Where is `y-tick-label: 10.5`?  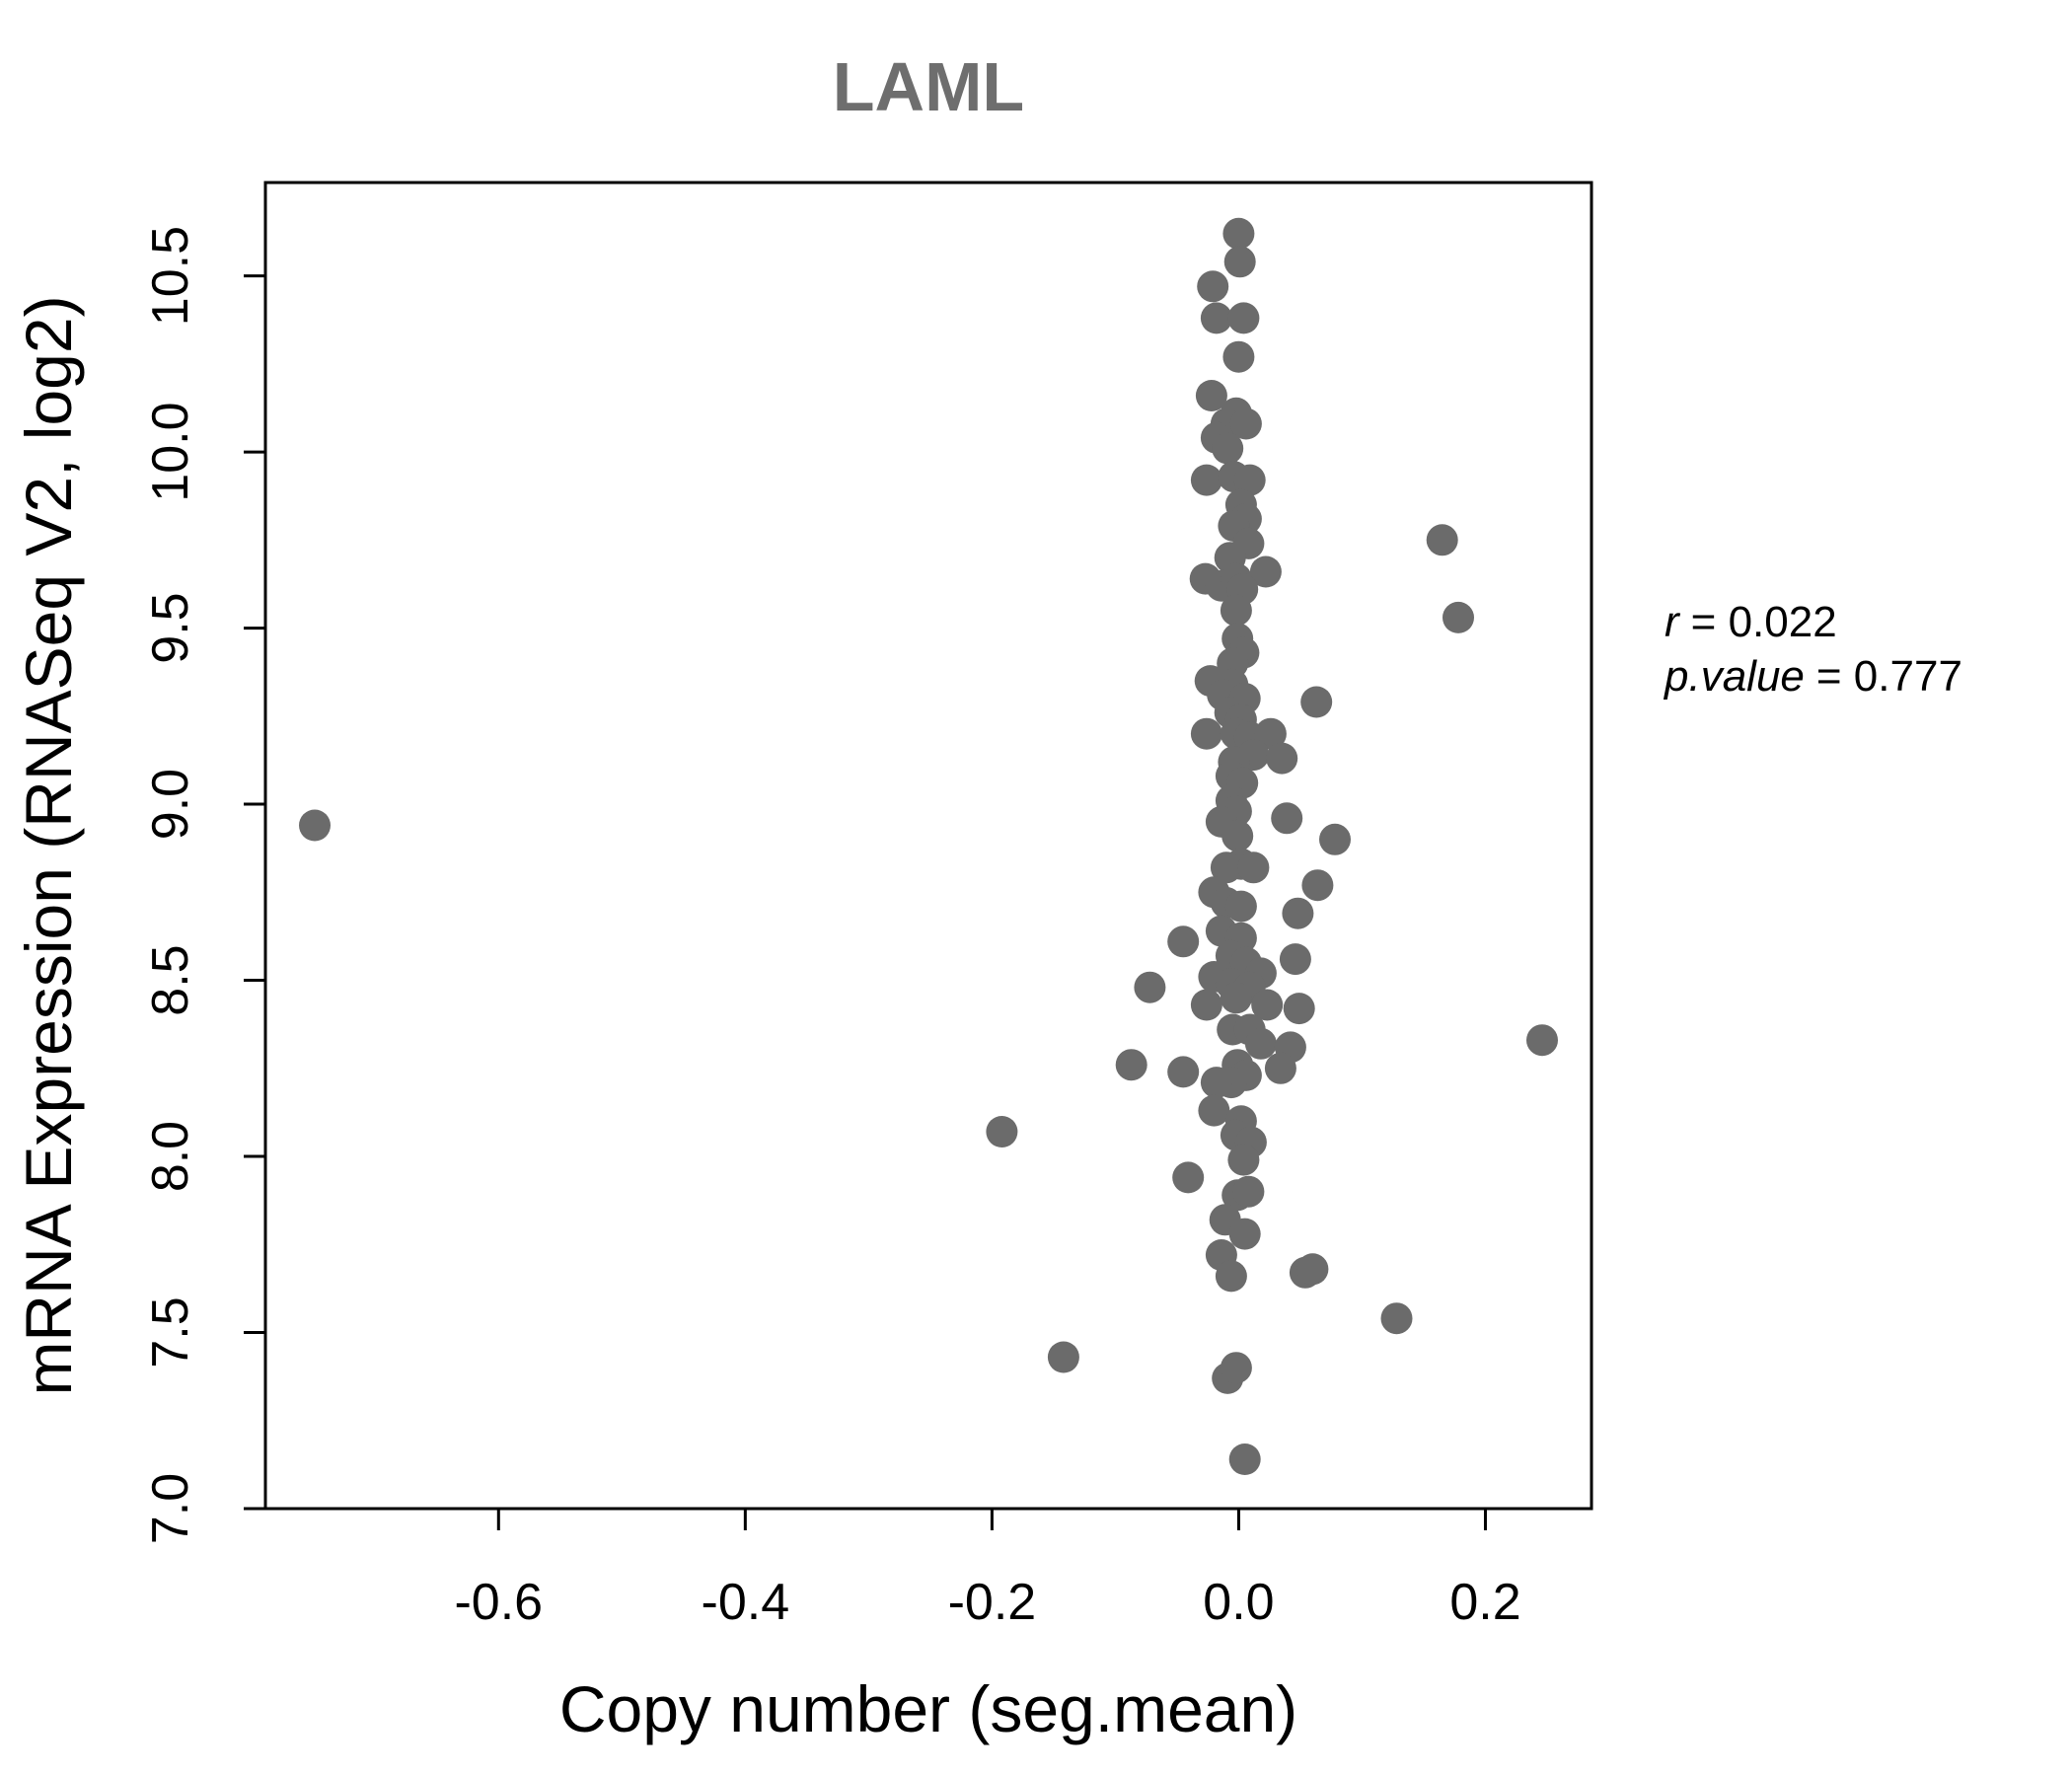 y-tick-label: 10.5 is located at coordinates (170, 276).